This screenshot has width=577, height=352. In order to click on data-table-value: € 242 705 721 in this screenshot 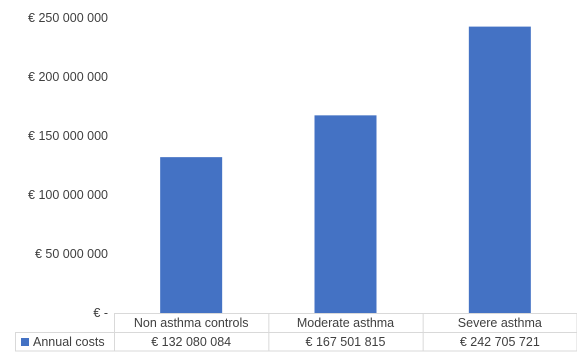, I will do `click(500, 342)`.